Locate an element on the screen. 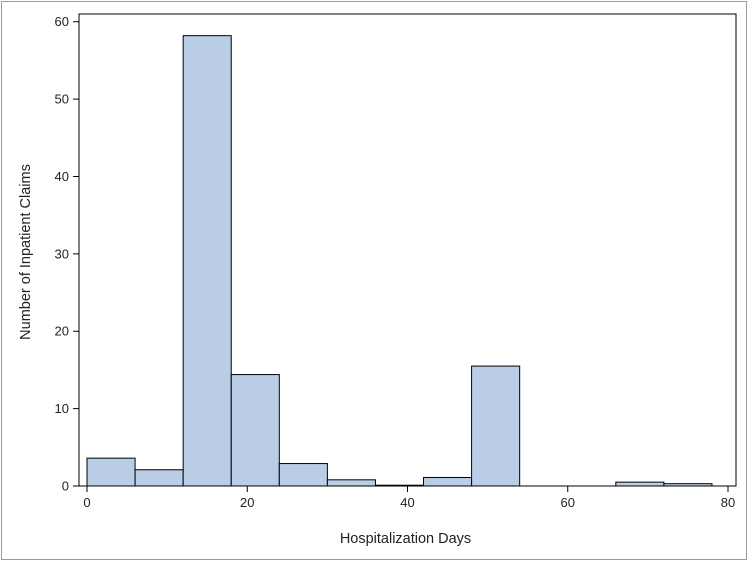 This screenshot has height=563, width=750. y-axis: 0 10 20 30 40 50 60 is located at coordinates (67, 254).